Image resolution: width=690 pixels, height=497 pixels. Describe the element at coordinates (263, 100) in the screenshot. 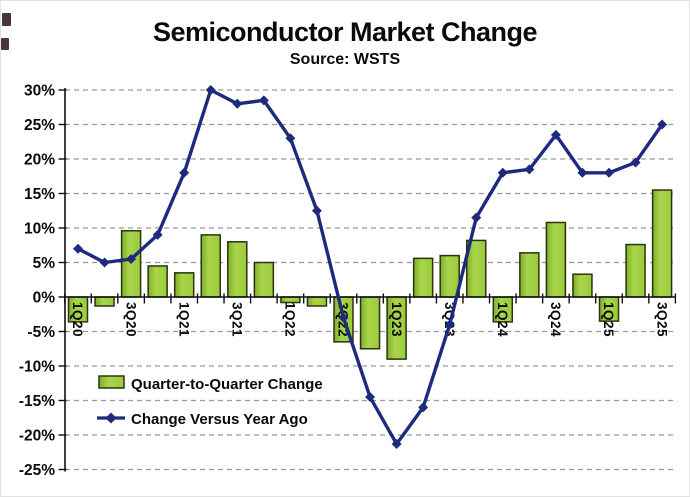

I see `yoy-point-4Q21` at that location.